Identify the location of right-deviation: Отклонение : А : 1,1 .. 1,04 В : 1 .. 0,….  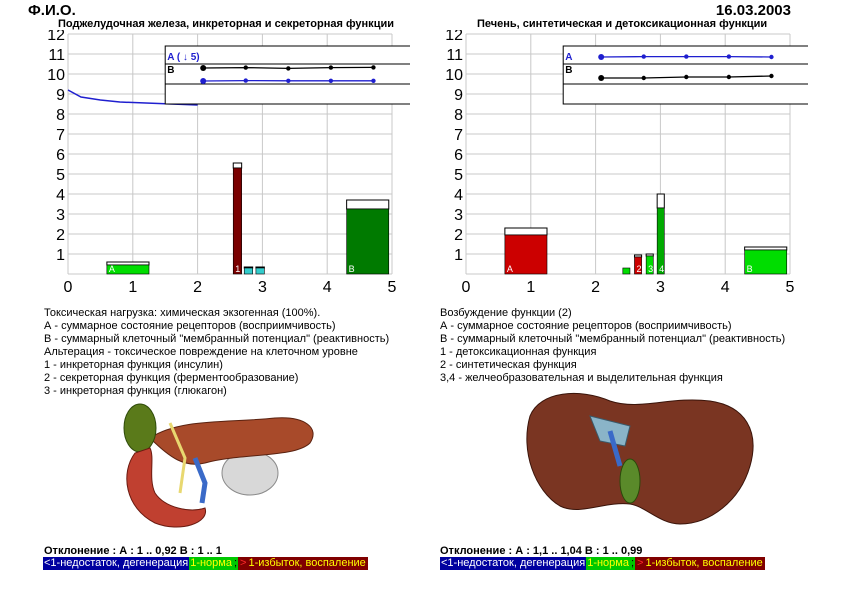
(541, 551).